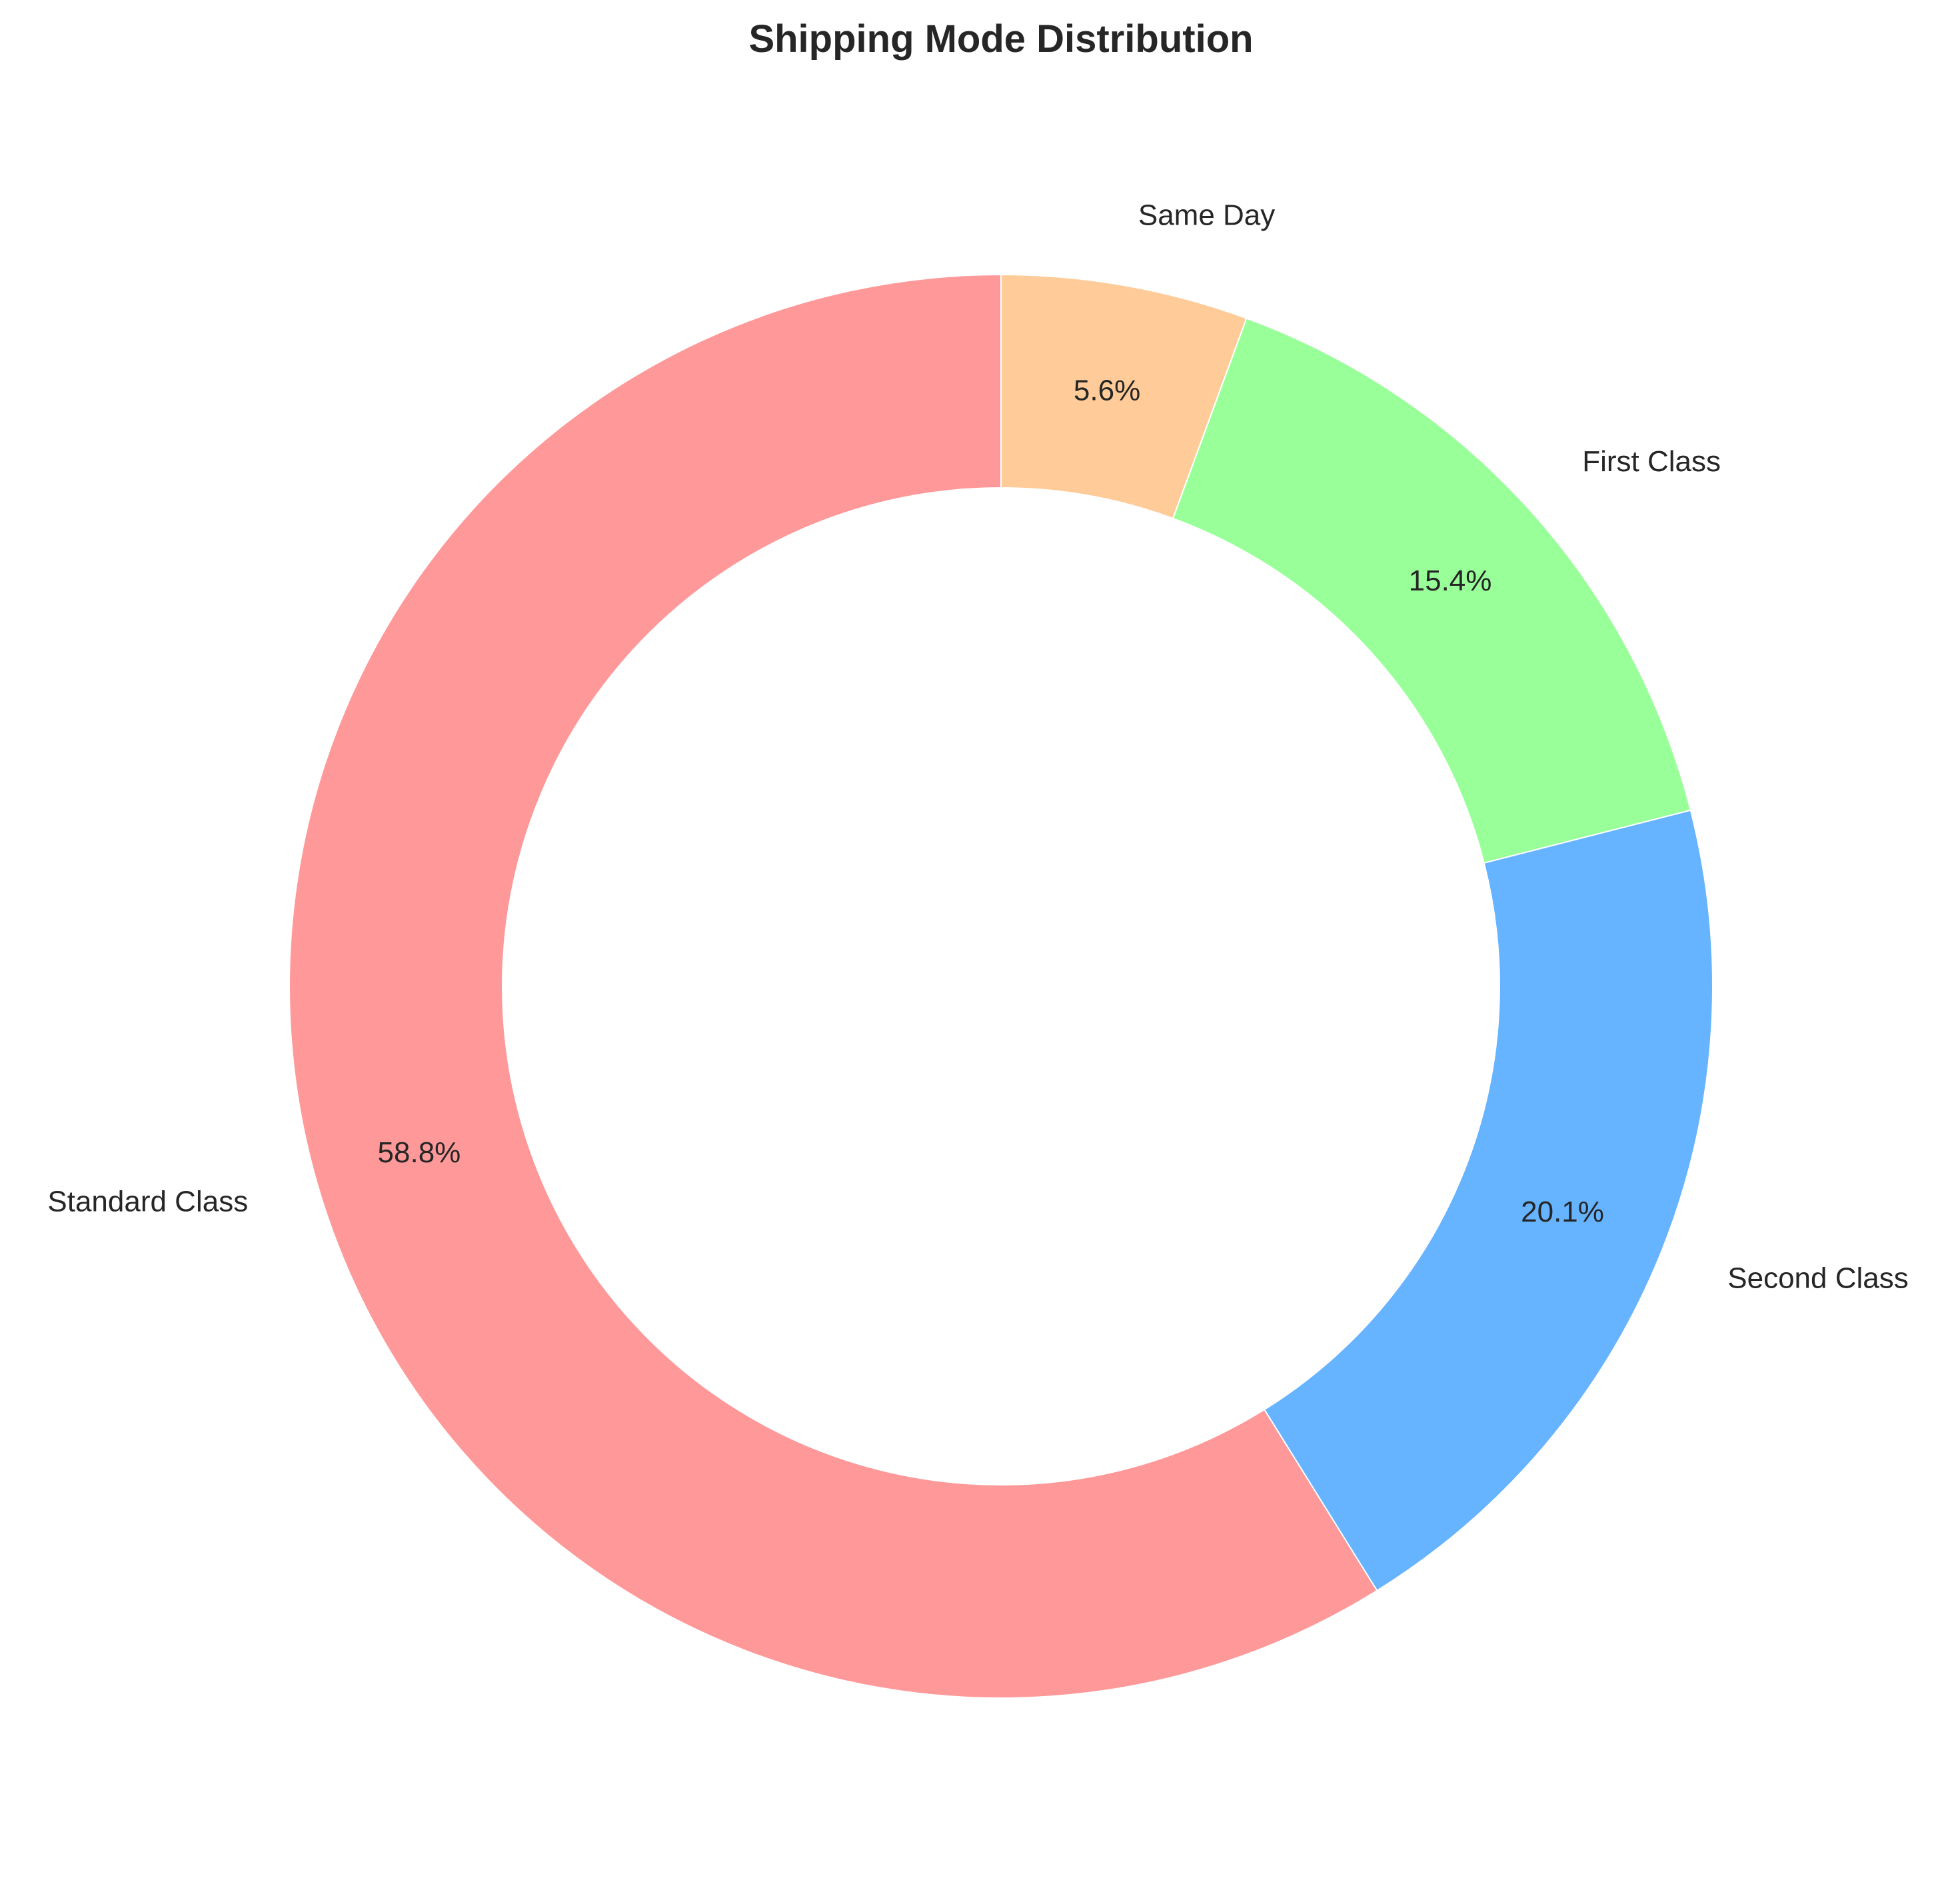 This screenshot has width=1950, height=1904. What do you see at coordinates (1000, 39) in the screenshot?
I see `chart-title: Shipping Mode Distribution` at bounding box center [1000, 39].